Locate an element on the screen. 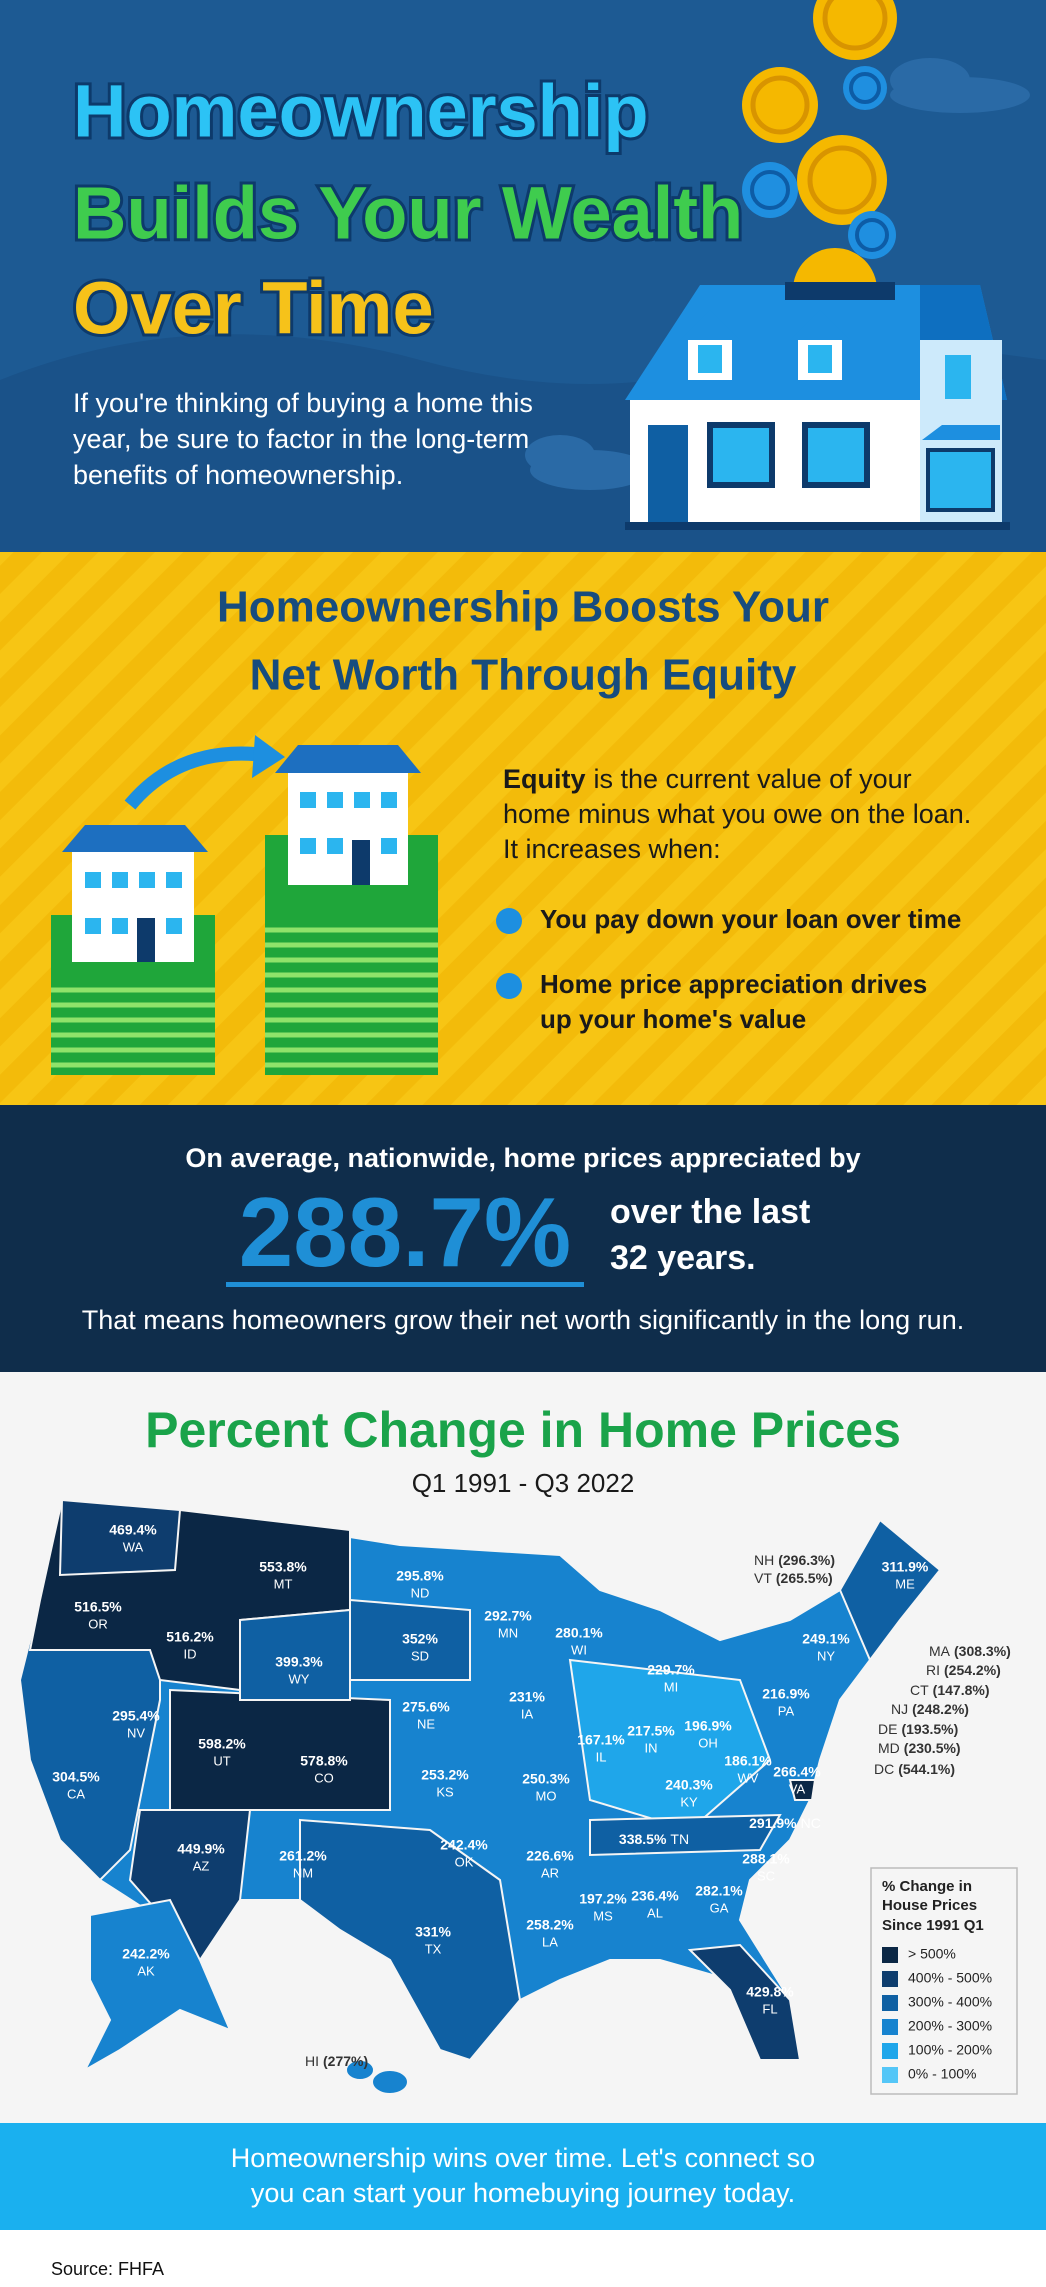  state-value: 288.1% is located at coordinates (766, 1859).